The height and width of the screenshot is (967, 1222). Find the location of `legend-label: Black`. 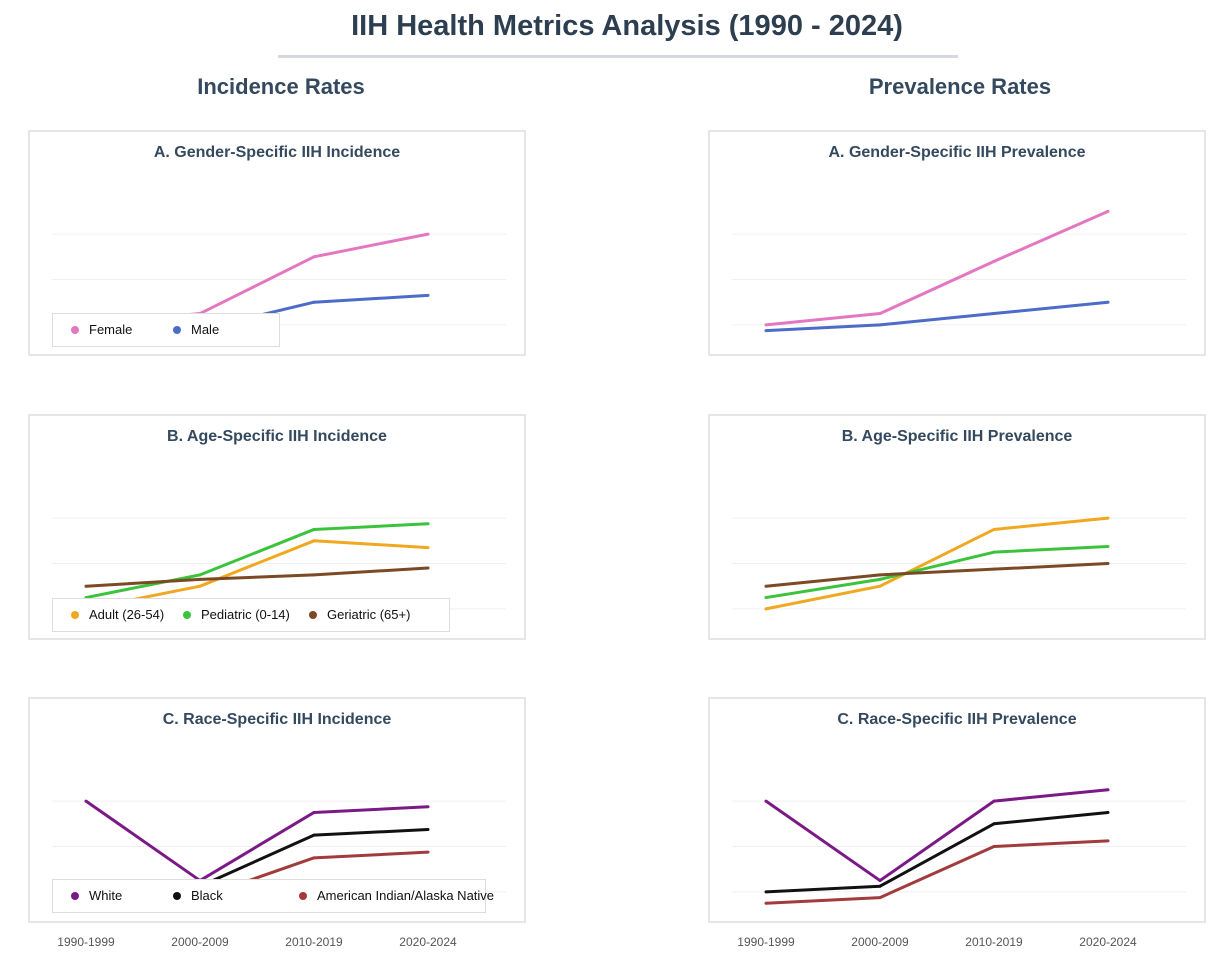

legend-label: Black is located at coordinates (207, 895).